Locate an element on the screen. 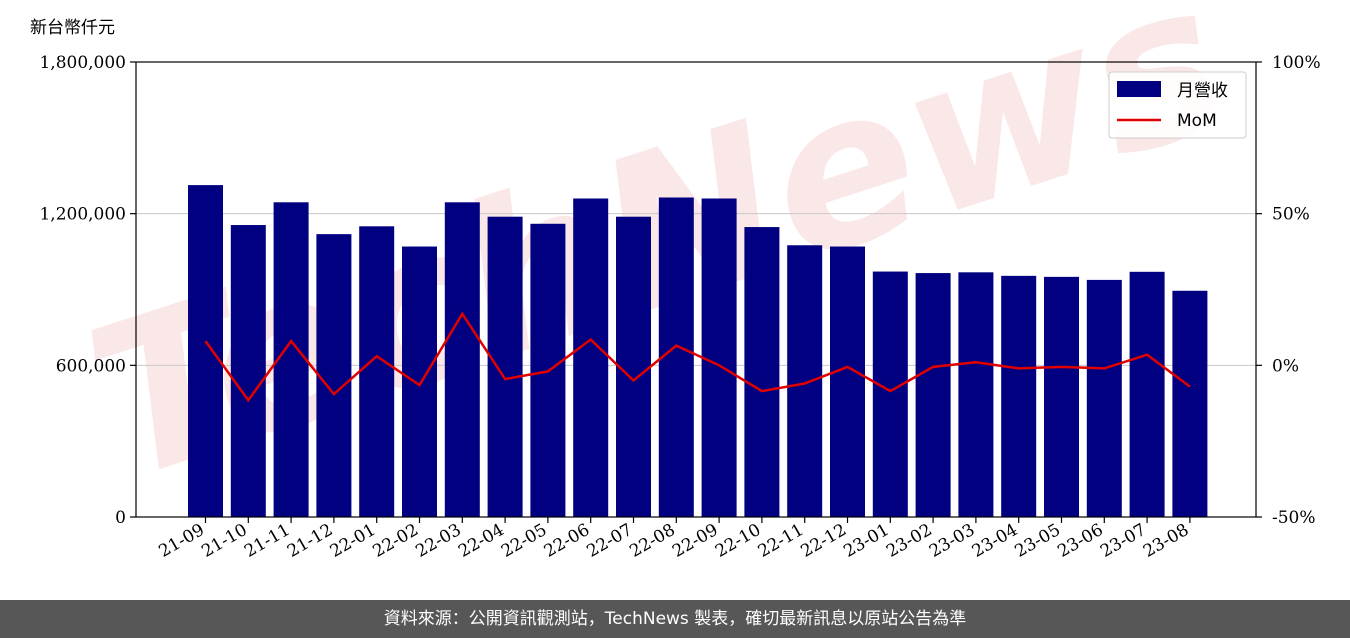 This screenshot has height=638, width=1350. x-tick-label: 22-09 is located at coordinates (695, 541).